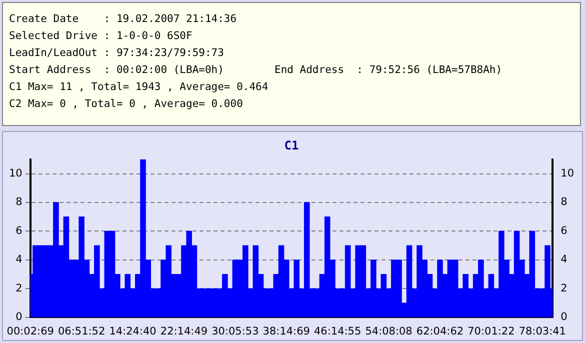 The image size is (585, 343). I want to click on x-tick-label: 14:24:40, so click(132, 331).